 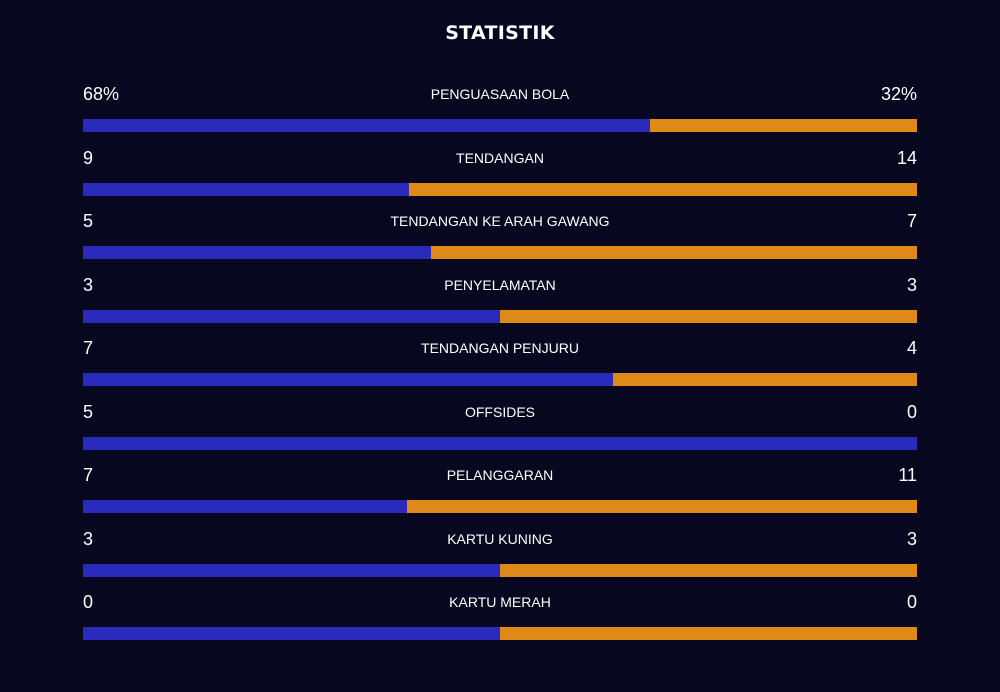 I want to click on stat-label: PENYELAMATAN, so click(x=500, y=284).